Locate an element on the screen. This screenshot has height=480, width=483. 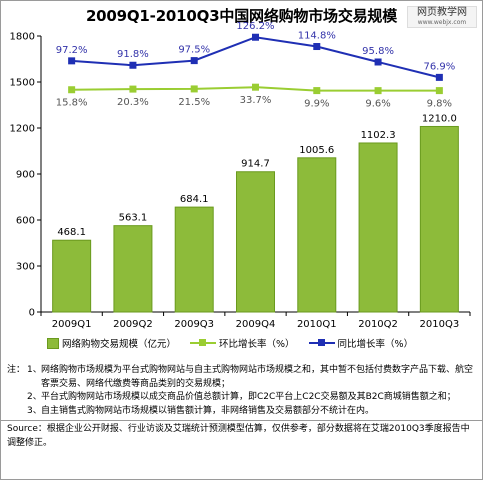
watermark-logo: 网页教学网 www.webjx.com is located at coordinates (442, 17).